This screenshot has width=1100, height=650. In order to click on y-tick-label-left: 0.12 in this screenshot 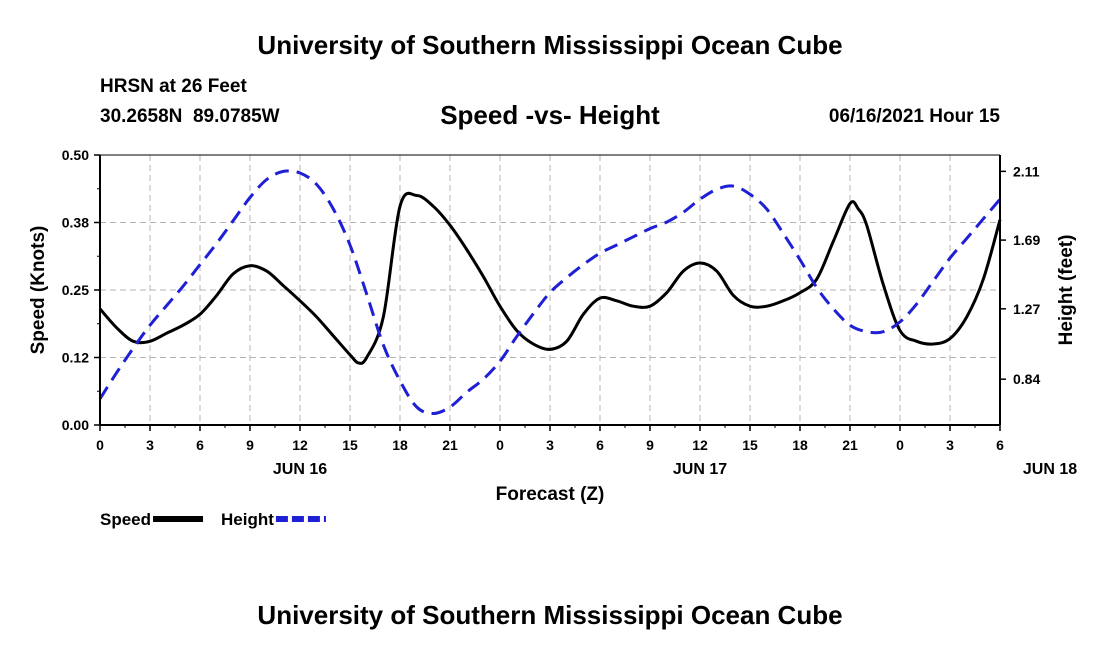, I will do `click(75, 358)`.